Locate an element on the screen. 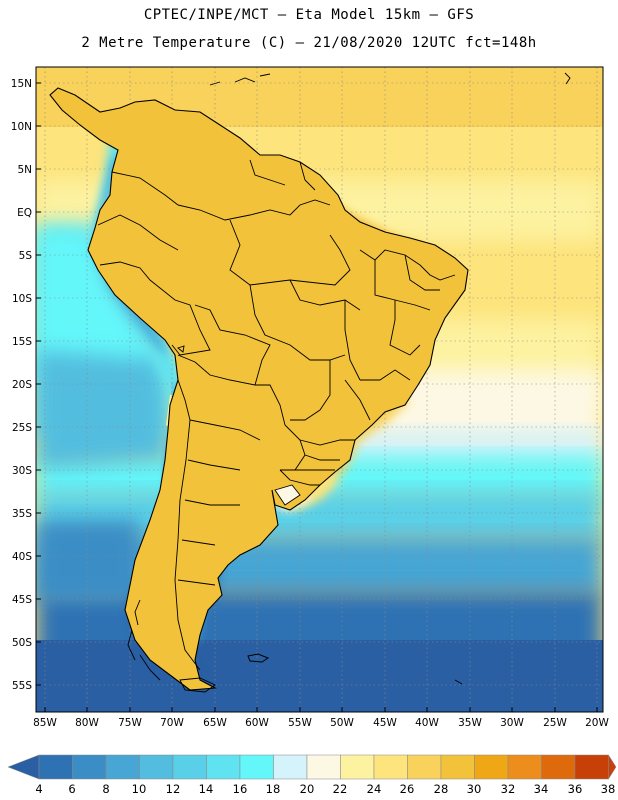 The width and height of the screenshot is (618, 800). lat-label: 20S is located at coordinates (22, 385).